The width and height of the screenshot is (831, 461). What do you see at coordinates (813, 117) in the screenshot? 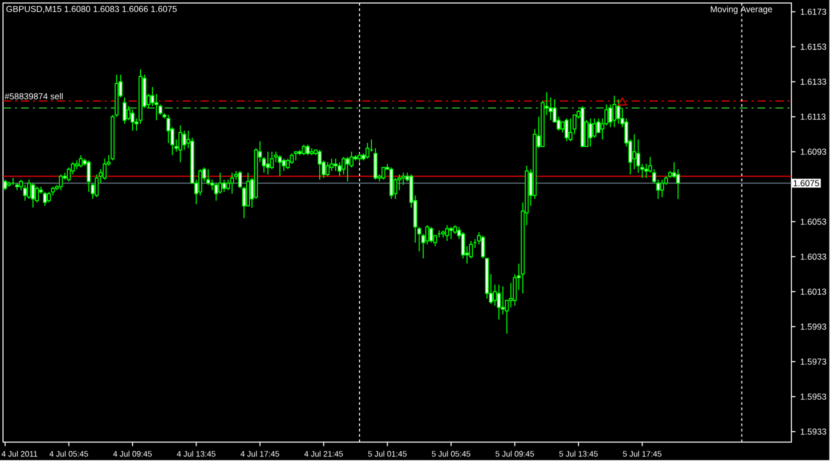
I see `y-tick-label: 1.6113` at bounding box center [813, 117].